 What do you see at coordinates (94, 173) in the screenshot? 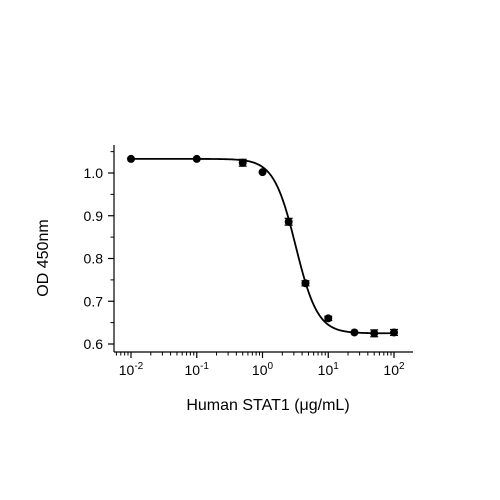
I see `y-tick-label: 1.0` at bounding box center [94, 173].